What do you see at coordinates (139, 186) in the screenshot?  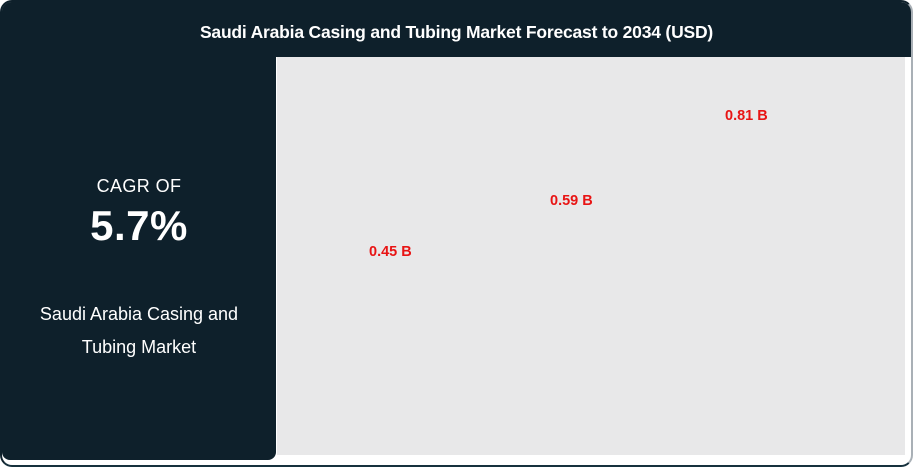 I see `cagr-label: CAGR OF` at bounding box center [139, 186].